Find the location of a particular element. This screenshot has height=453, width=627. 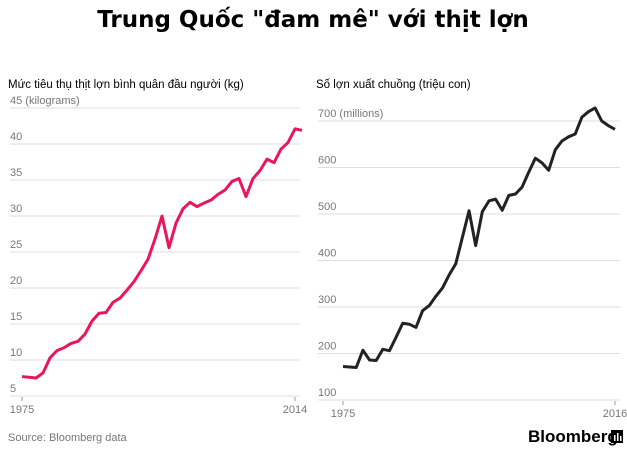

y-tick-label: 400 is located at coordinates (327, 254).